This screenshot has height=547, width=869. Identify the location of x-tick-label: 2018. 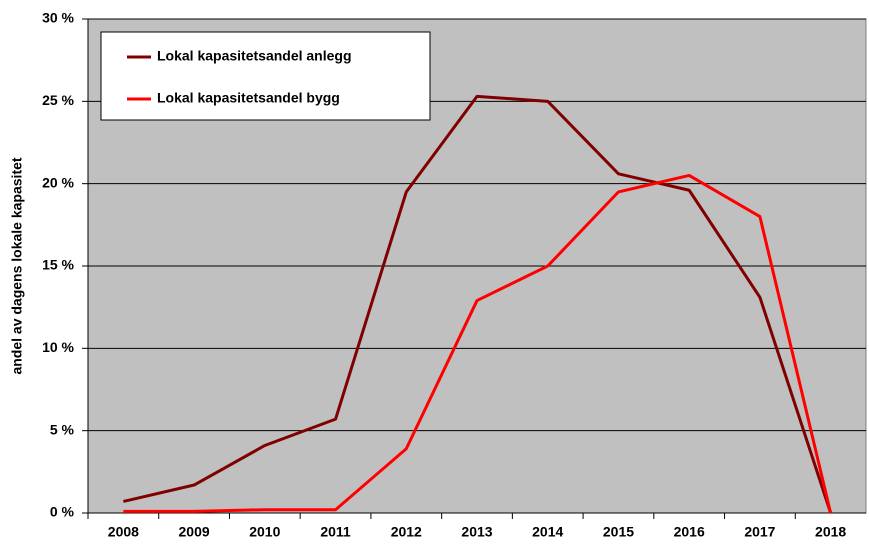
(830, 532).